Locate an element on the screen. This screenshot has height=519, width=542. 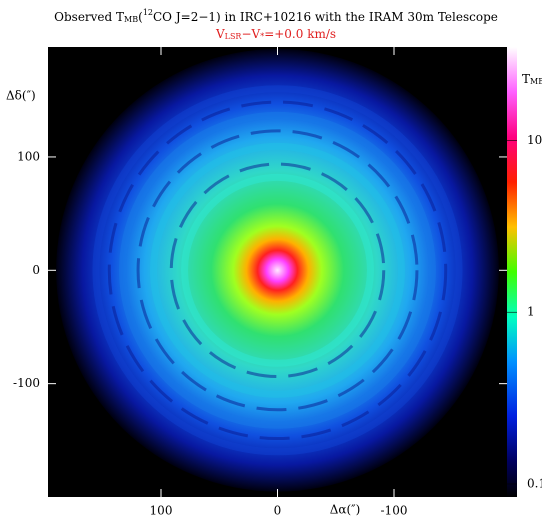
y-tick-label: 100 is located at coordinates (28, 156).